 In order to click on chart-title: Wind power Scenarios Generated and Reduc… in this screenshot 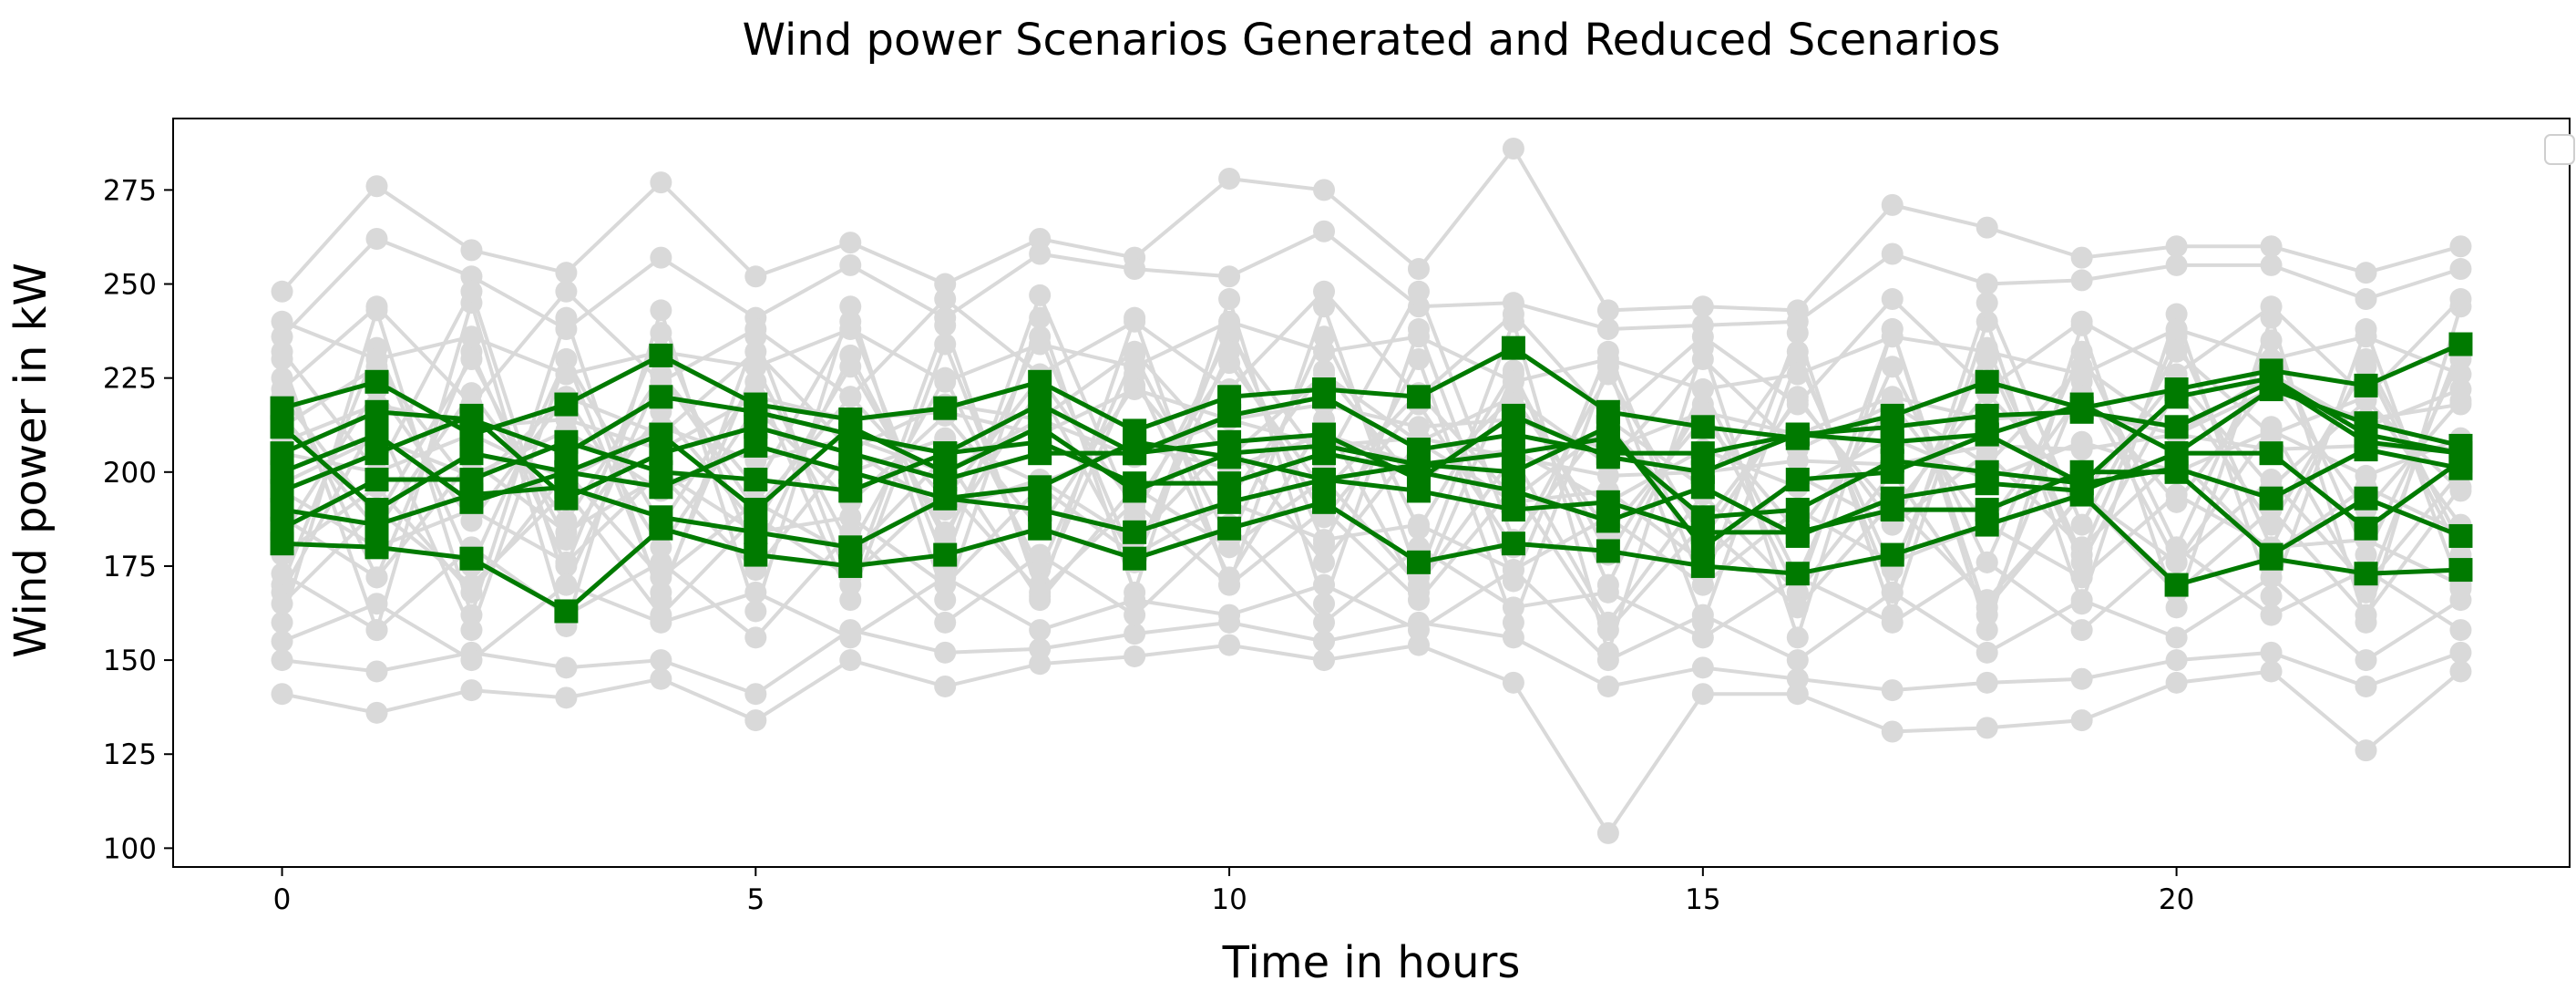, I will do `click(1372, 40)`.